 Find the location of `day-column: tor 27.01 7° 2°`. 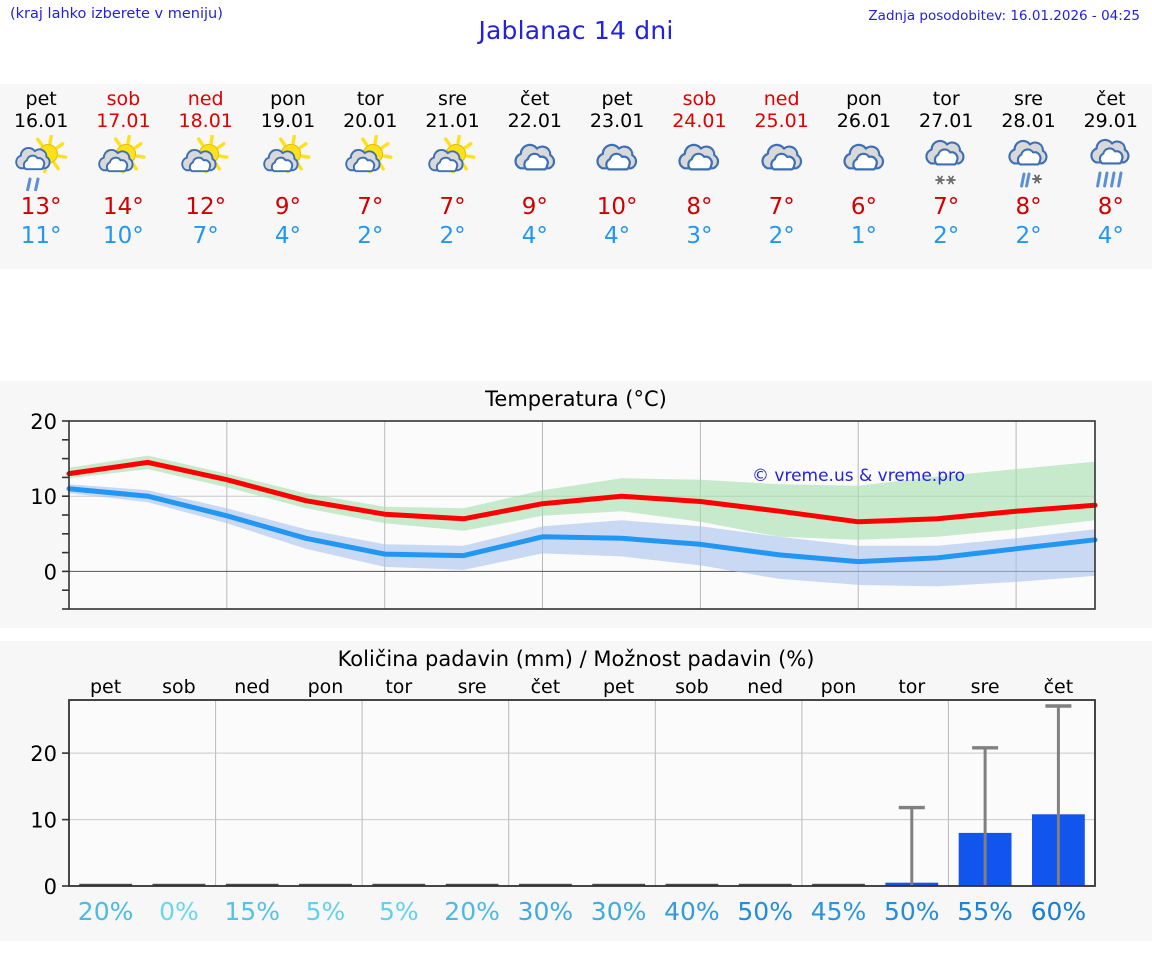

day-column: tor 27.01 7° 2° is located at coordinates (946, 176).